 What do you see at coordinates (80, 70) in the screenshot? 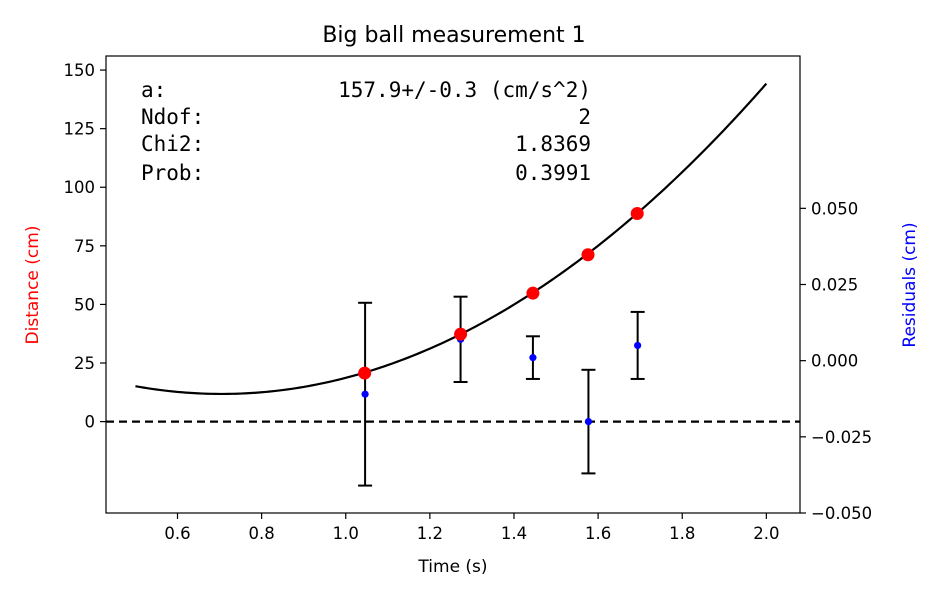
I see `y-tick-label: 150` at bounding box center [80, 70].